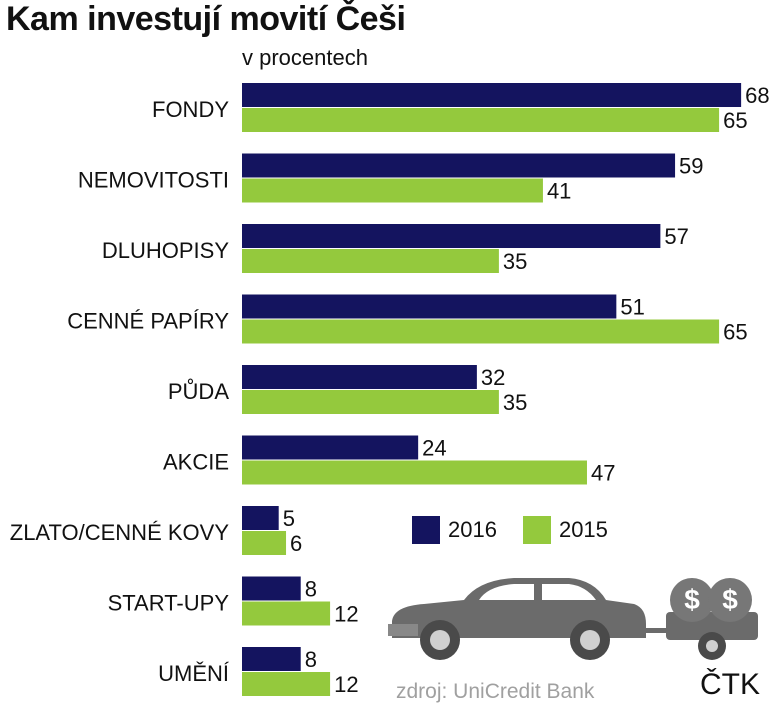 The width and height of the screenshot is (771, 708). I want to click on category-label-nemovitosti: NEMOVITOSTI, so click(153, 180).